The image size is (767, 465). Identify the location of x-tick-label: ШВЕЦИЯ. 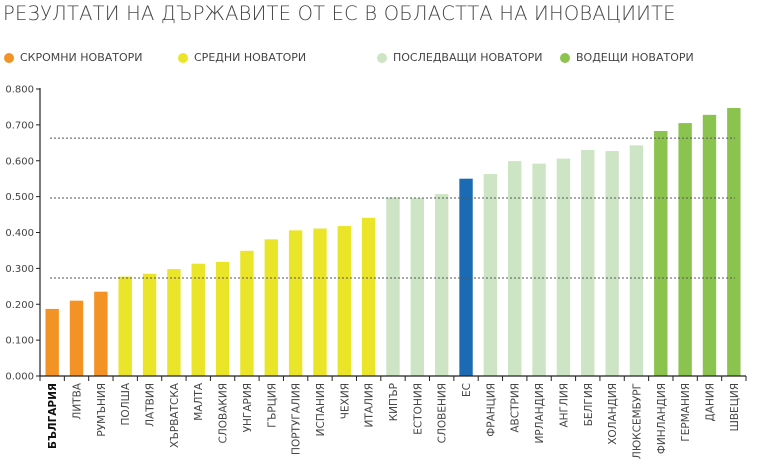
(735, 407).